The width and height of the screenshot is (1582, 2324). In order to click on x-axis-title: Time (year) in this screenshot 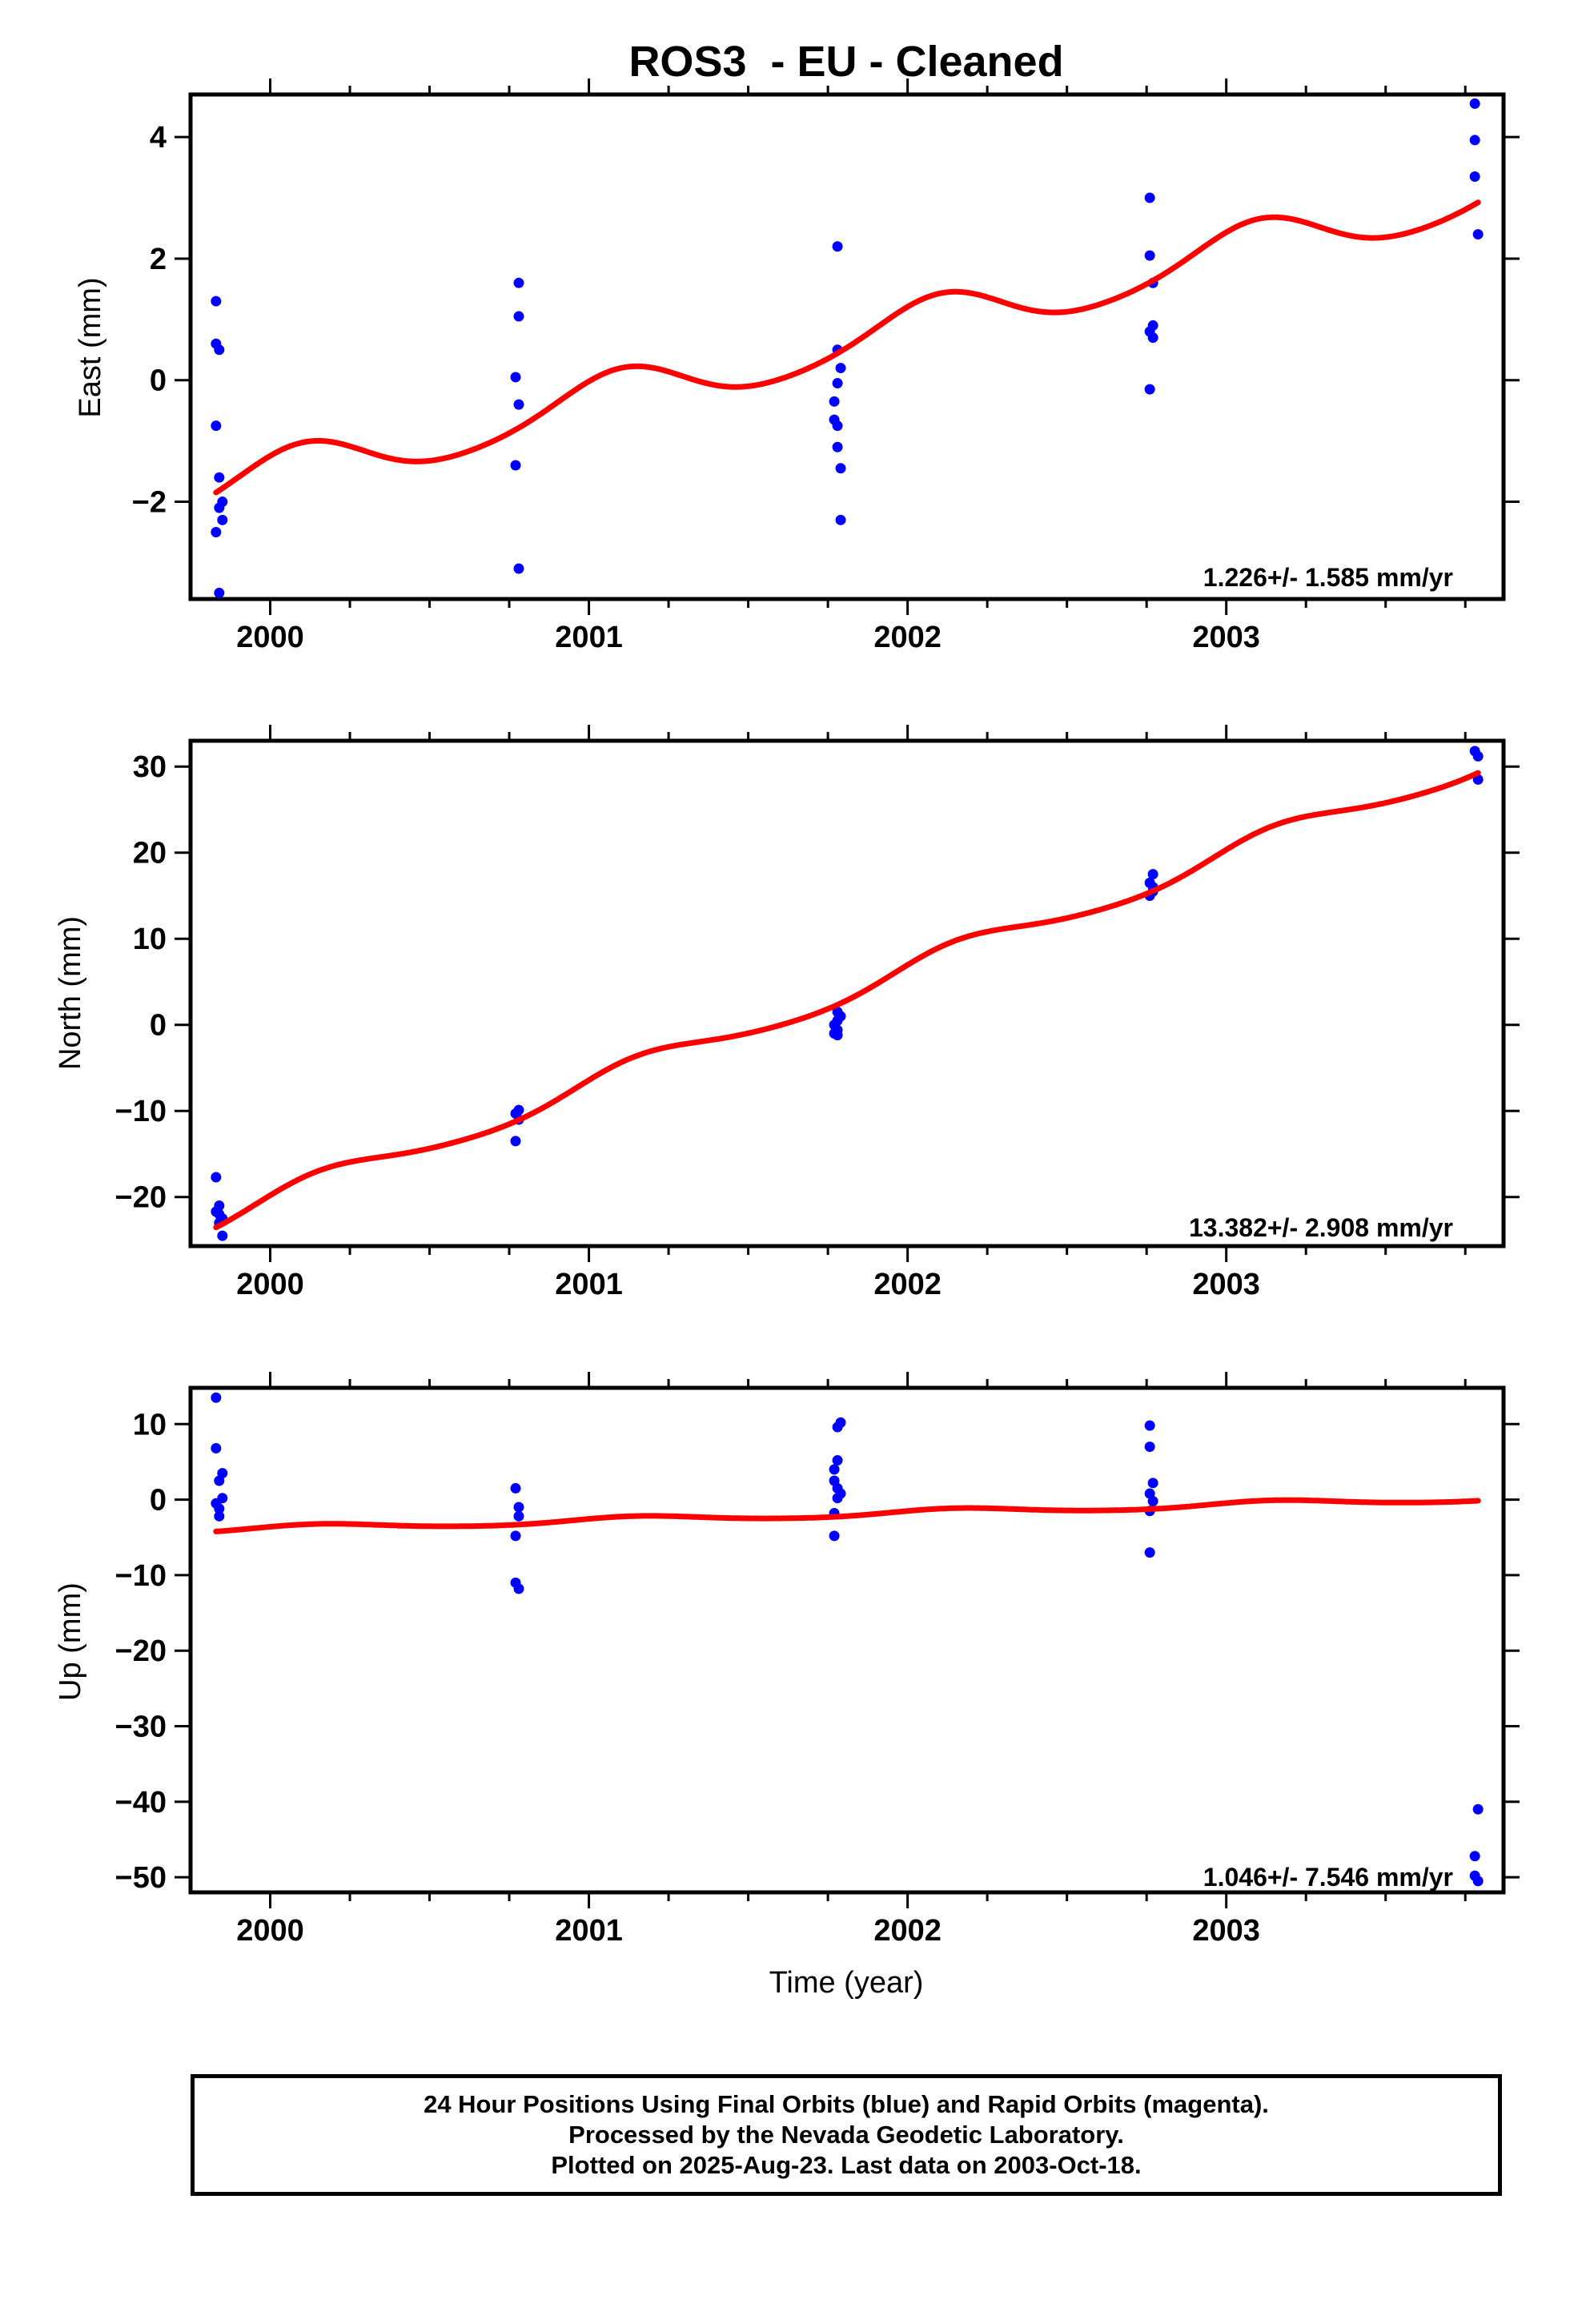, I will do `click(847, 1983)`.